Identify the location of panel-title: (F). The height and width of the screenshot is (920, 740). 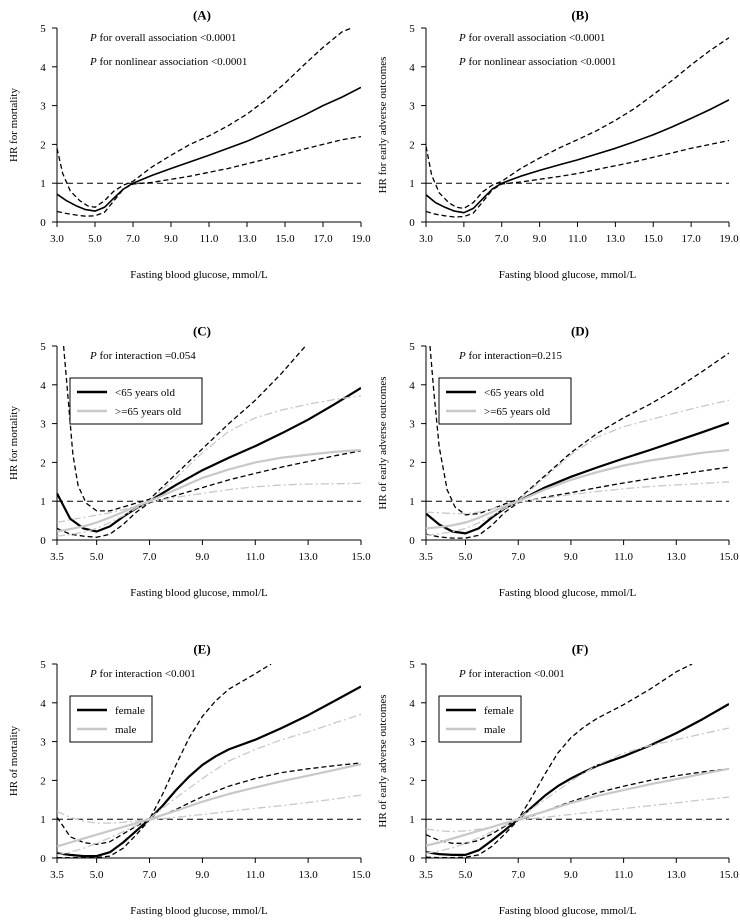
(580, 649).